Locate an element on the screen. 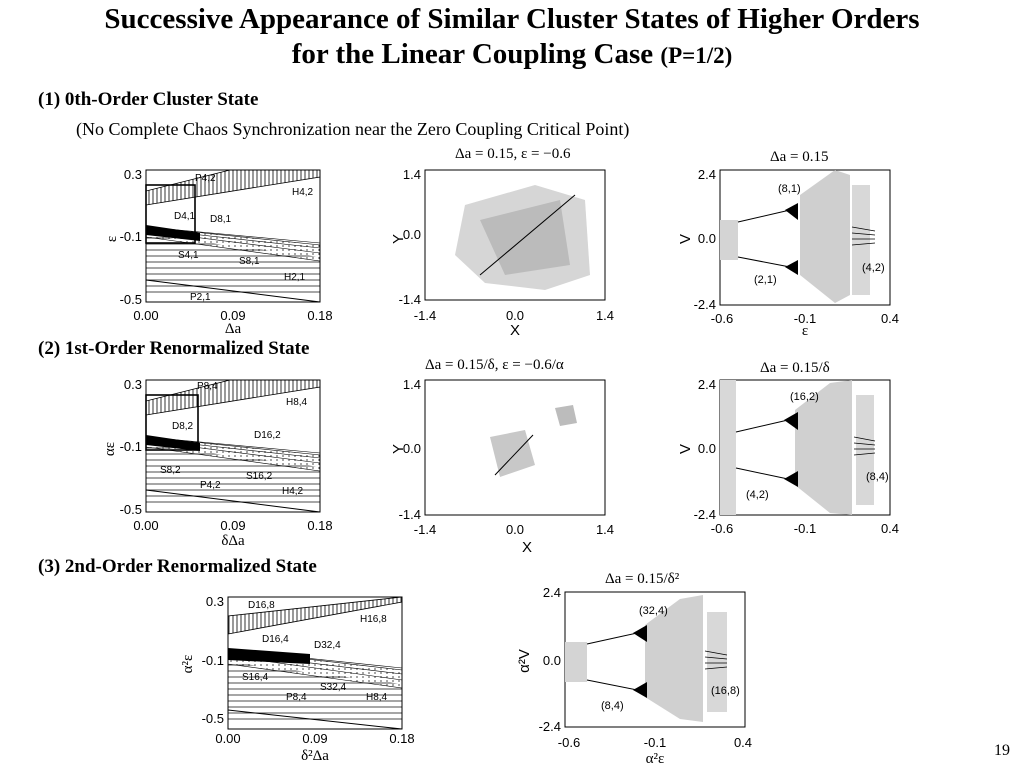 The height and width of the screenshot is (768, 1024). region-label: D32,4 is located at coordinates (327, 645).